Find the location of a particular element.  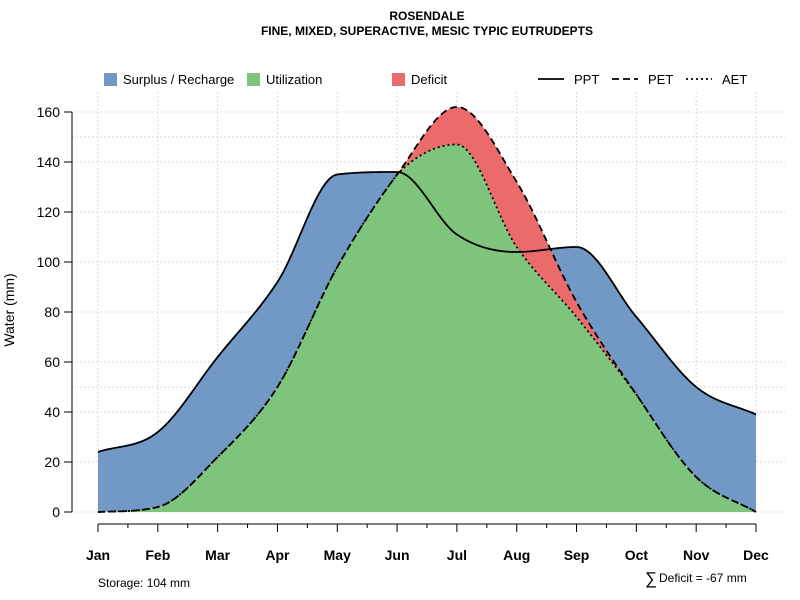

legend-label: Deficit is located at coordinates (429, 79).